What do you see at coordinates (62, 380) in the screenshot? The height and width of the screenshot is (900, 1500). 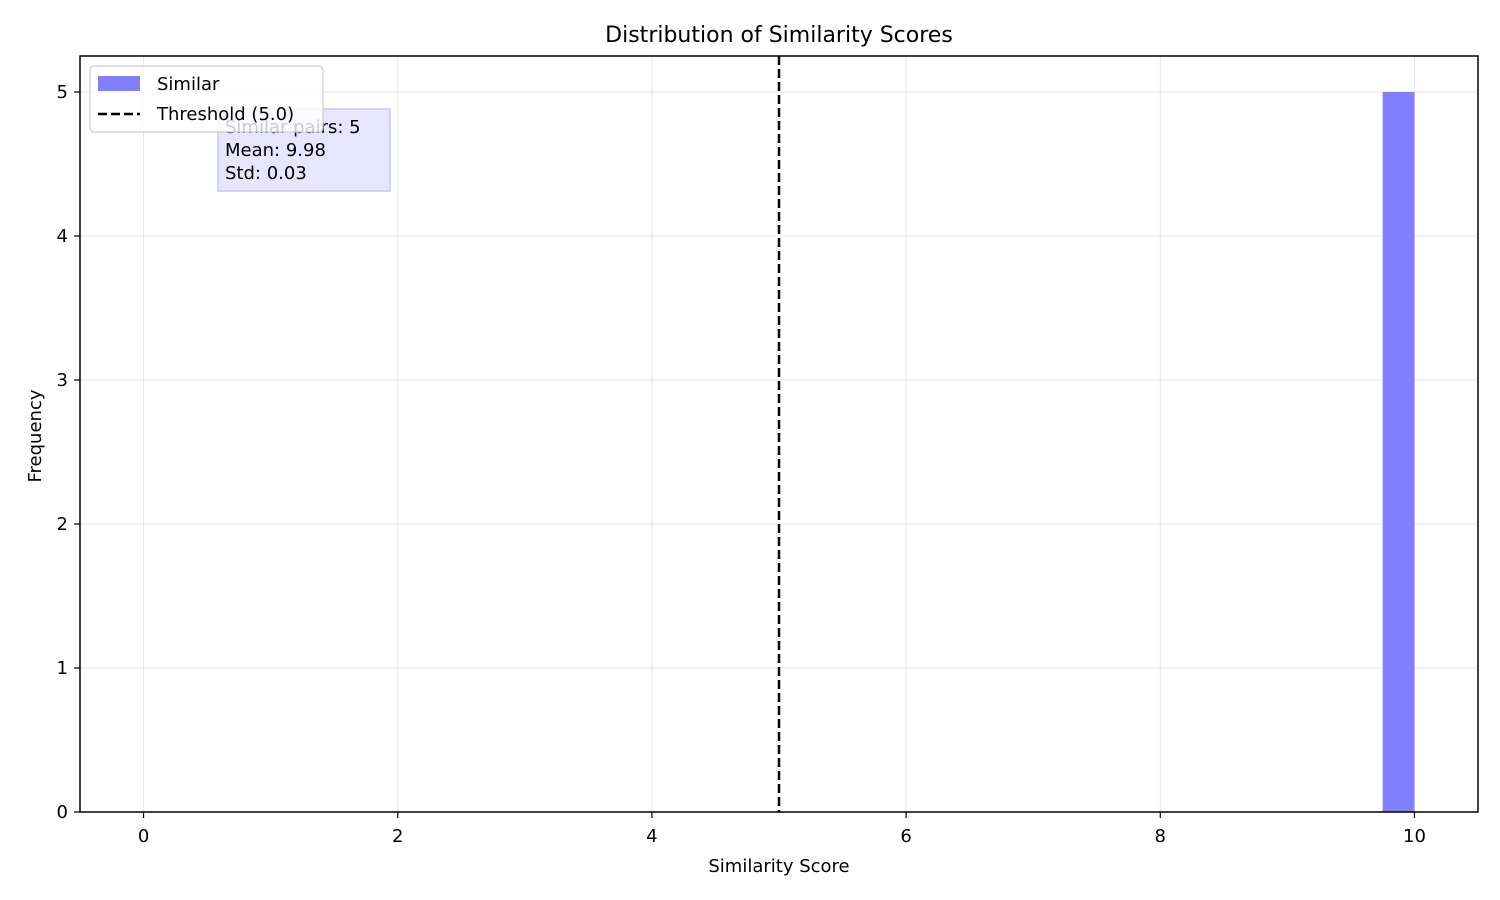 I see `y-tick-label: 3` at bounding box center [62, 380].